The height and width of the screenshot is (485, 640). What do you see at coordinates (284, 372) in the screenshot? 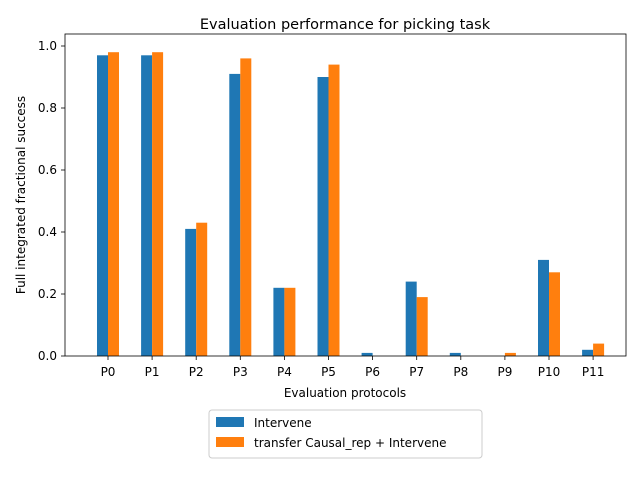
I see `x-tick-label-p4: P4` at bounding box center [284, 372].